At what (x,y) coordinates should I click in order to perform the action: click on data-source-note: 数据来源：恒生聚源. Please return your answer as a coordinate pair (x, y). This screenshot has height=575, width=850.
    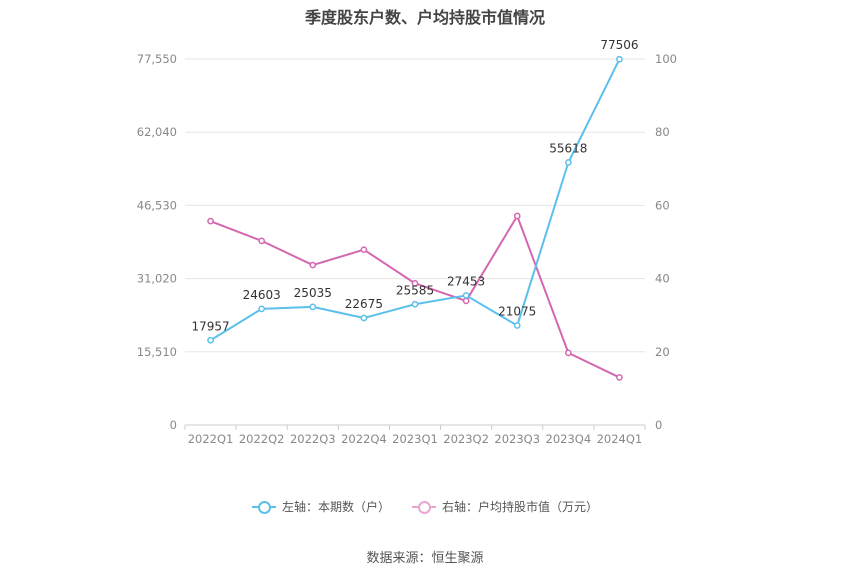
    Looking at the image, I should click on (425, 558).